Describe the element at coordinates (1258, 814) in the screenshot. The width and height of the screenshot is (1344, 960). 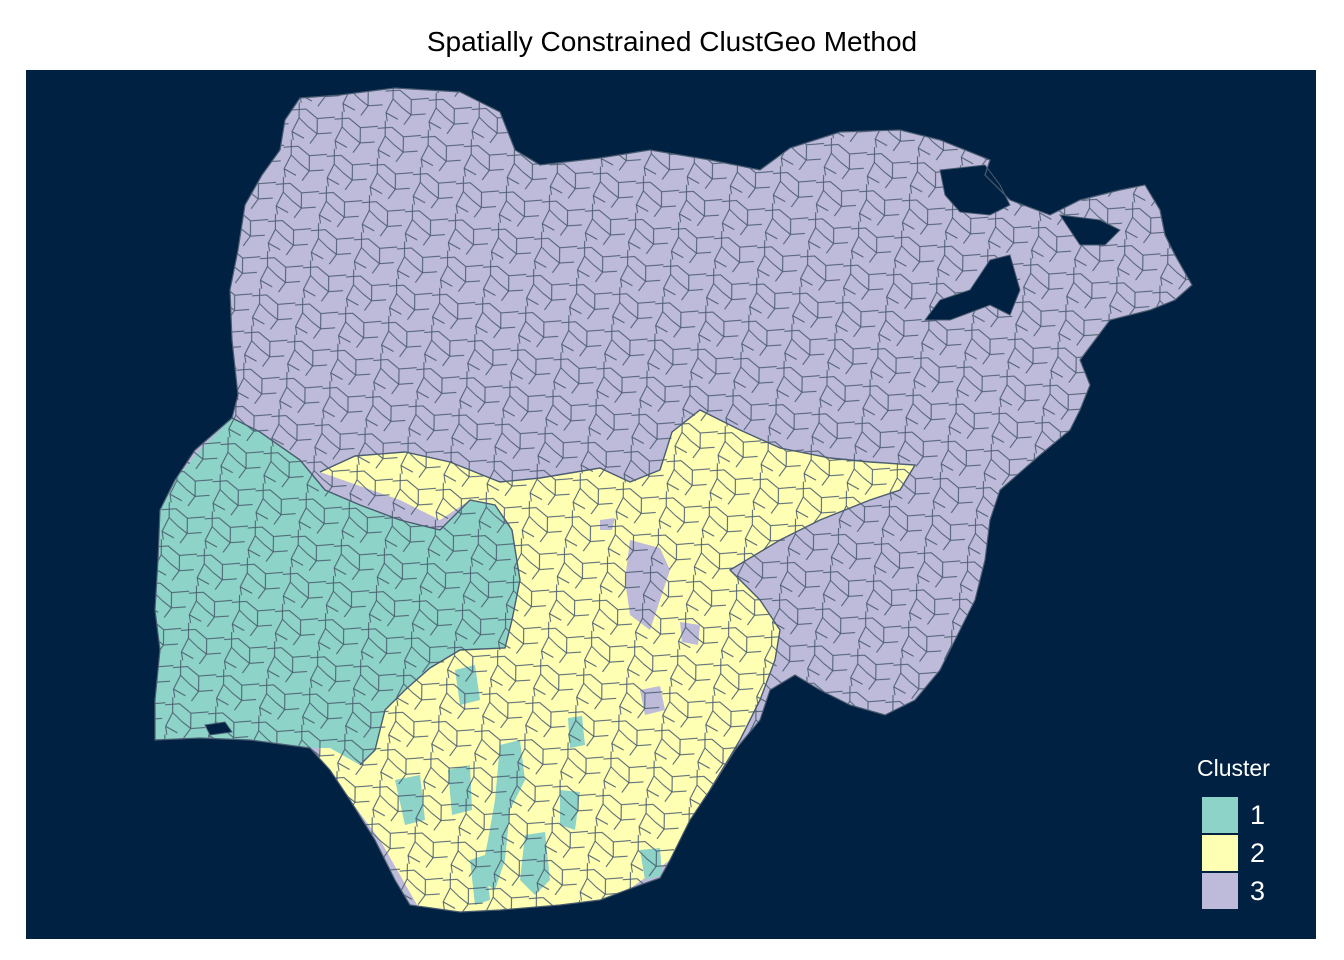
I see `legend-label: 1` at that location.